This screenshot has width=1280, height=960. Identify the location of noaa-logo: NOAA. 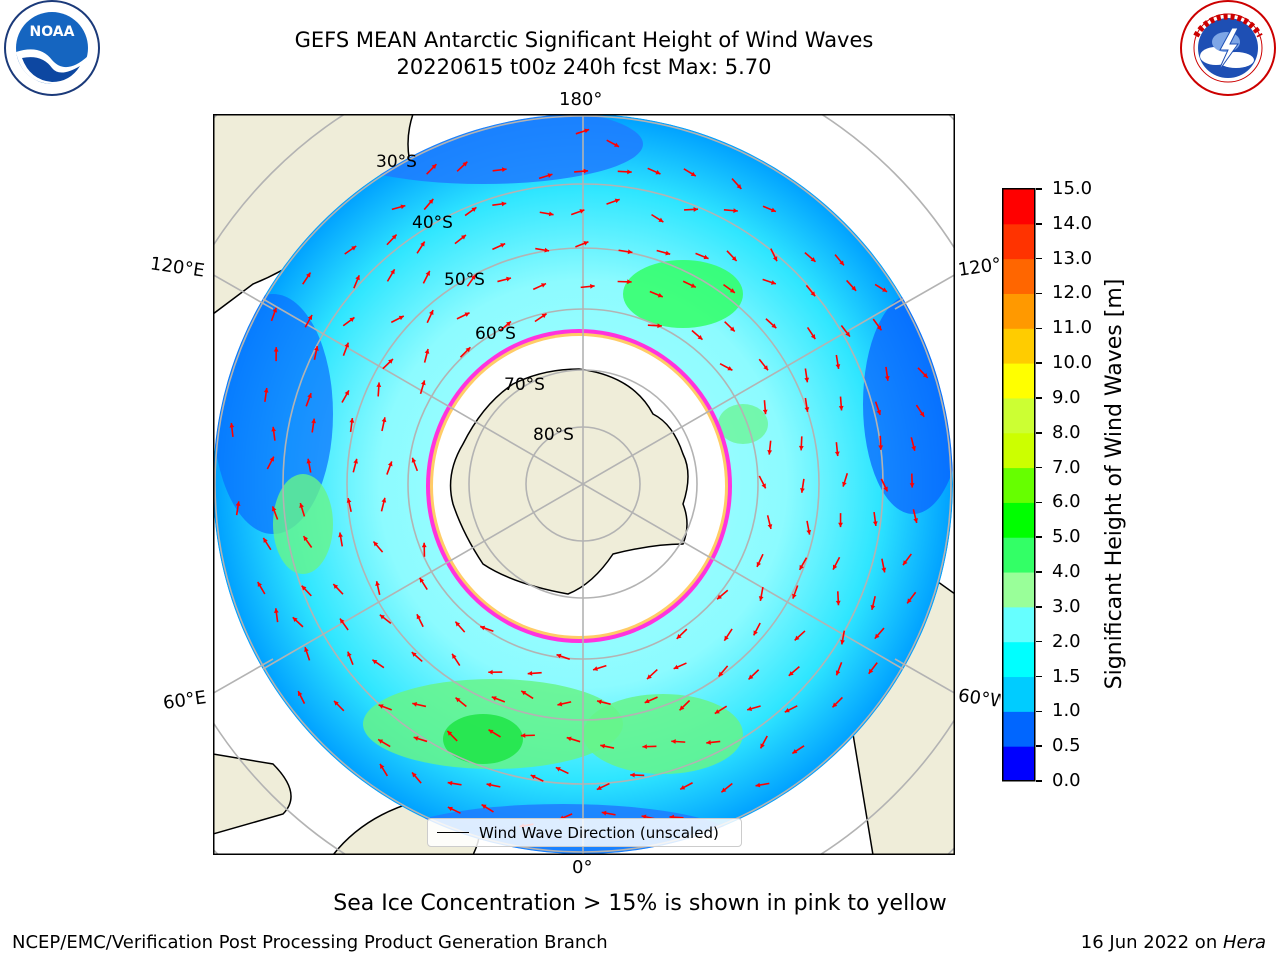
(52, 48).